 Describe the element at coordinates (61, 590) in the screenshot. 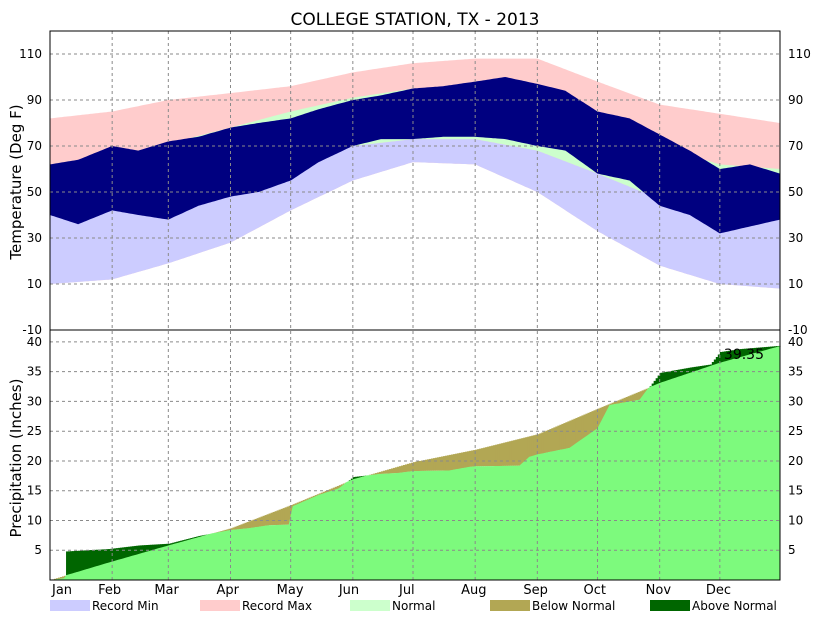

I see `month-label: Jan` at that location.